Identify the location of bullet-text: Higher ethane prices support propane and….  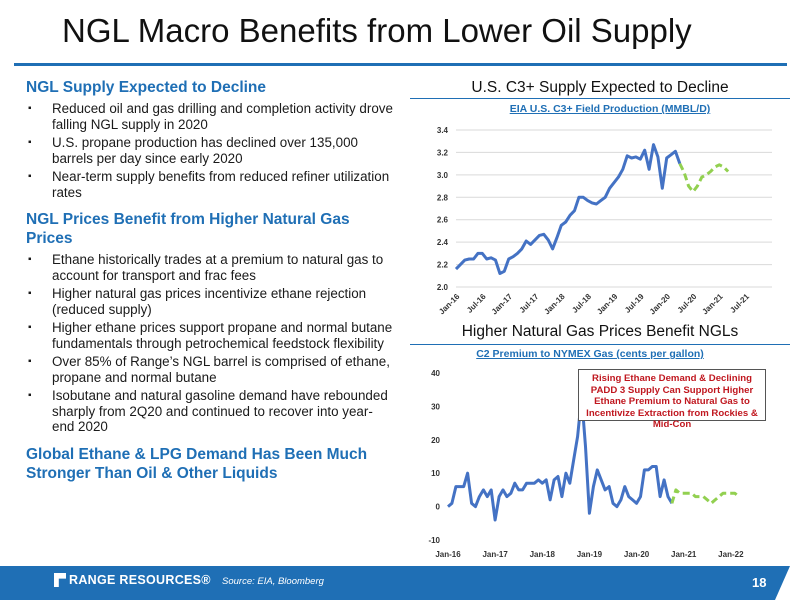
(222, 335).